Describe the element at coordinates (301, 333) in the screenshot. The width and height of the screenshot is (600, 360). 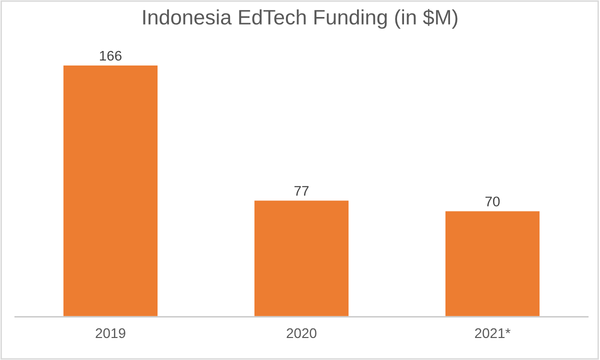
I see `x-tick-label: 2020` at that location.